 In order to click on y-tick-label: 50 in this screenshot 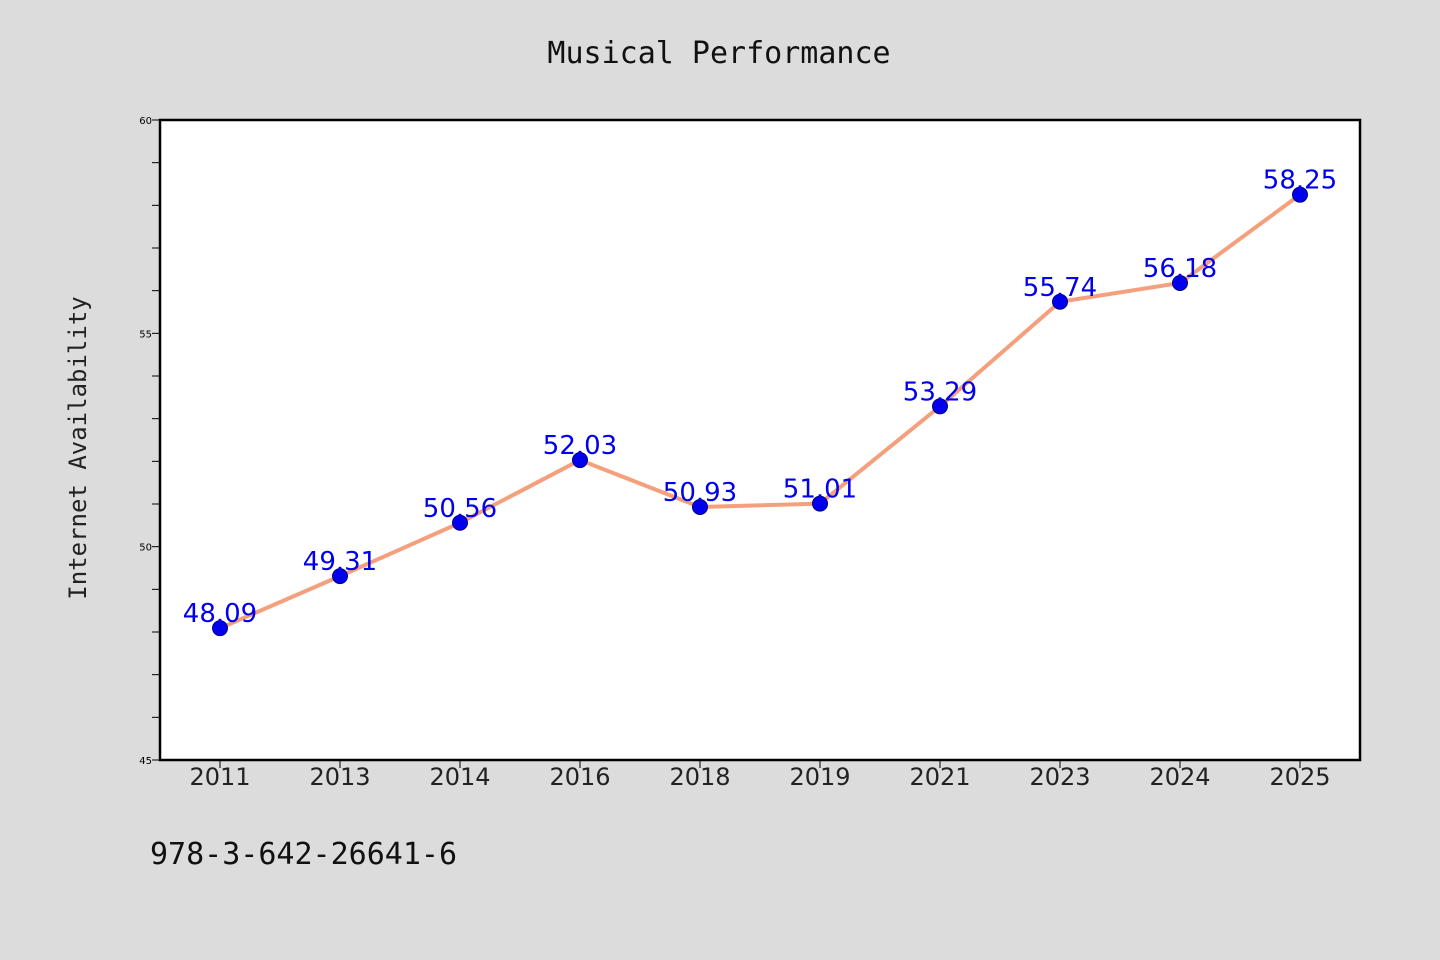, I will do `click(145, 548)`.